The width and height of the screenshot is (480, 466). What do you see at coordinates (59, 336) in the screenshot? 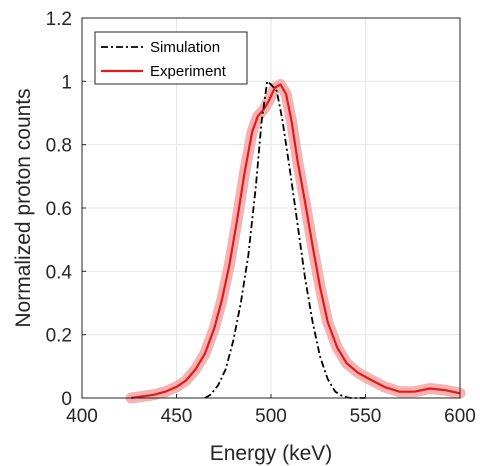
I see `y-tick-label: 0.2` at bounding box center [59, 336].